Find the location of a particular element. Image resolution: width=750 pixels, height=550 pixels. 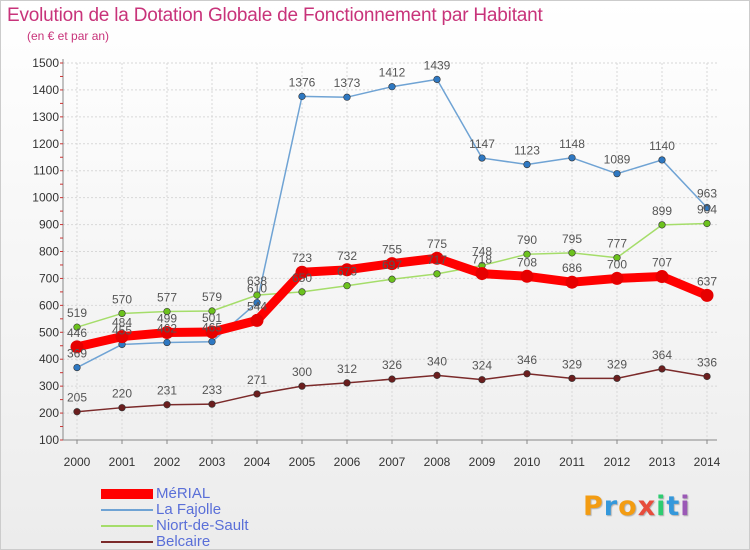

data-label: 638 is located at coordinates (257, 281).